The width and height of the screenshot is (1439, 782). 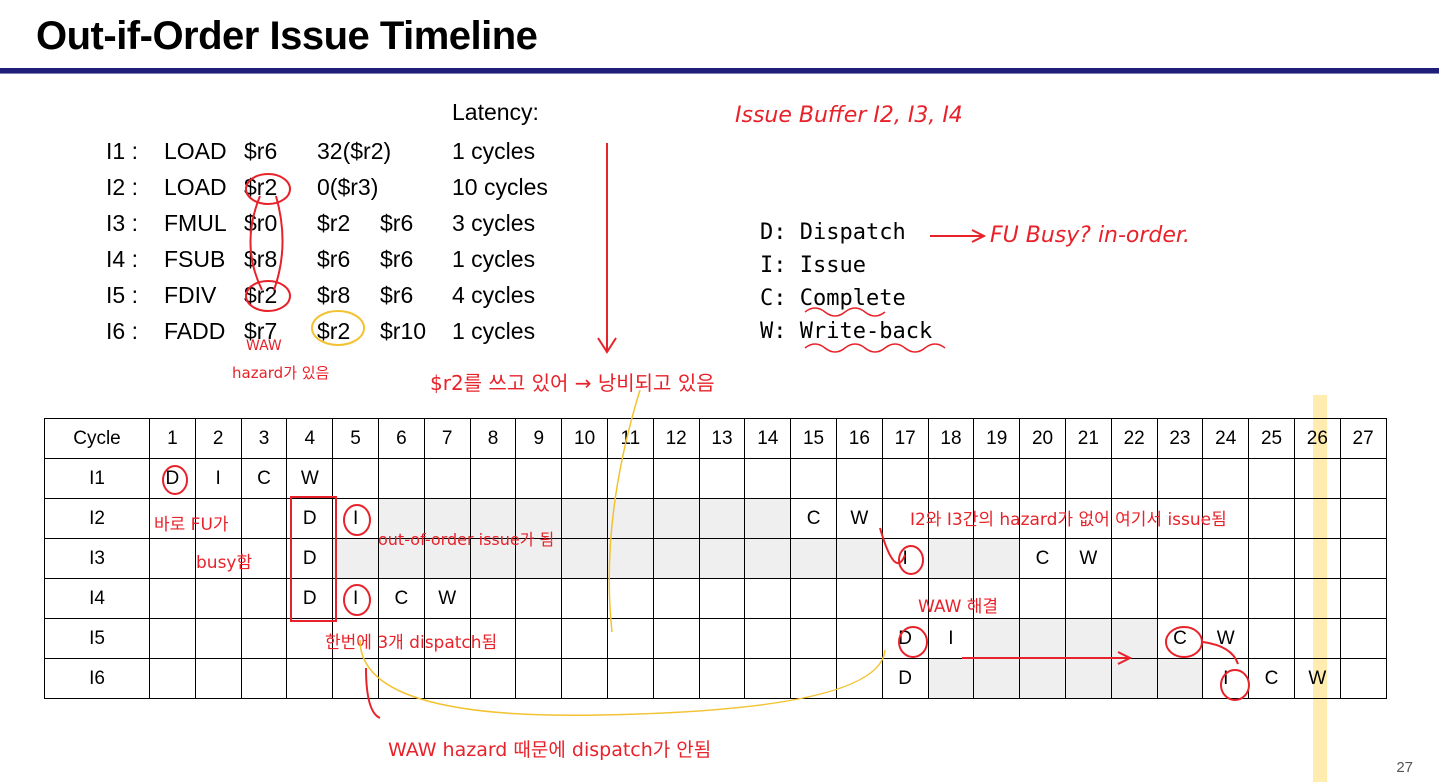 What do you see at coordinates (268, 296) in the screenshot?
I see `r2-circle-i5` at bounding box center [268, 296].